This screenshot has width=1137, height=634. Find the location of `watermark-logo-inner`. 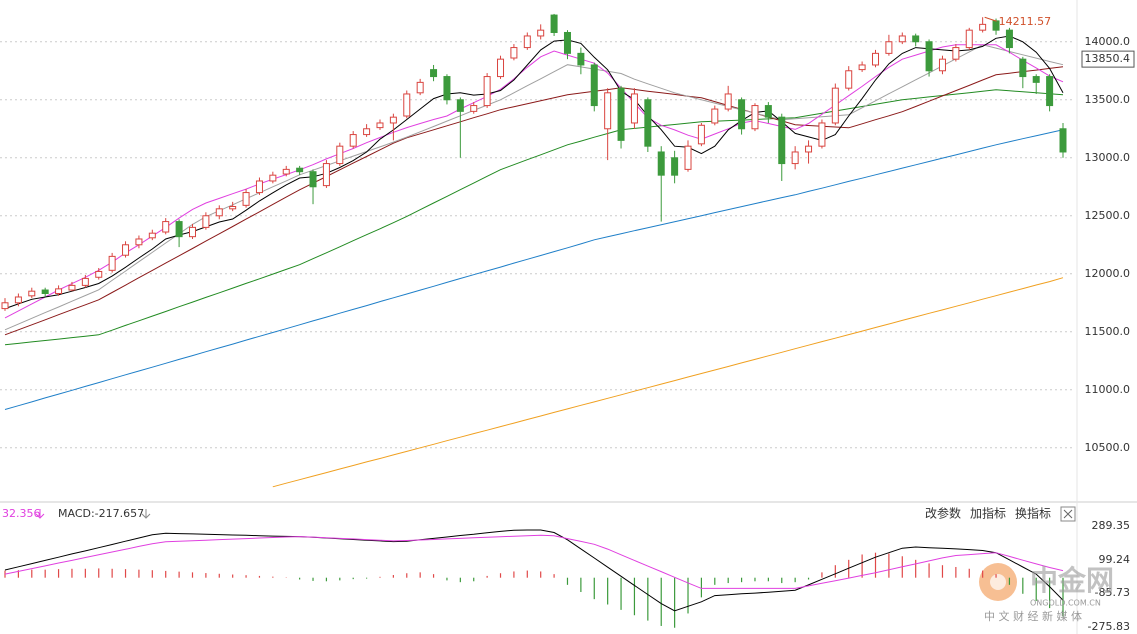

watermark-logo-inner is located at coordinates (998, 582).